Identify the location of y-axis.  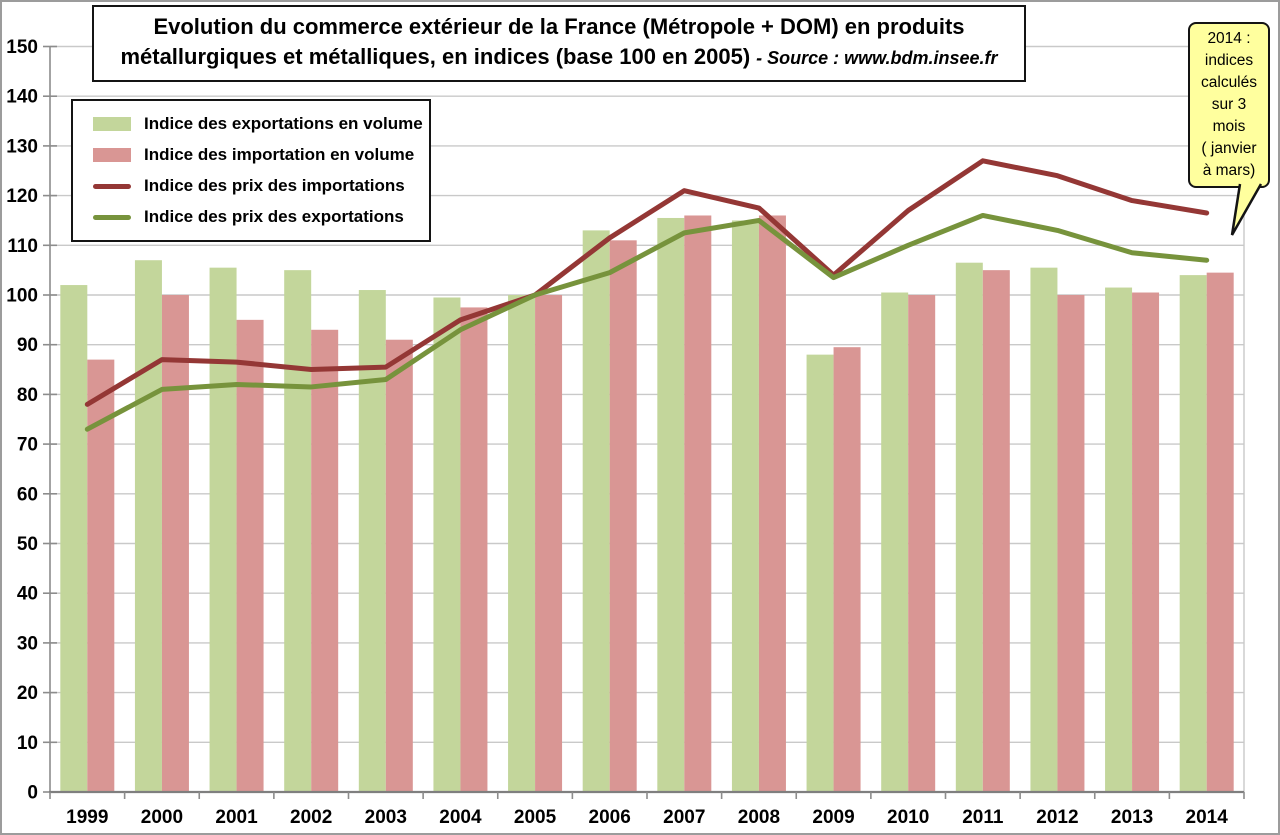
(50, 419).